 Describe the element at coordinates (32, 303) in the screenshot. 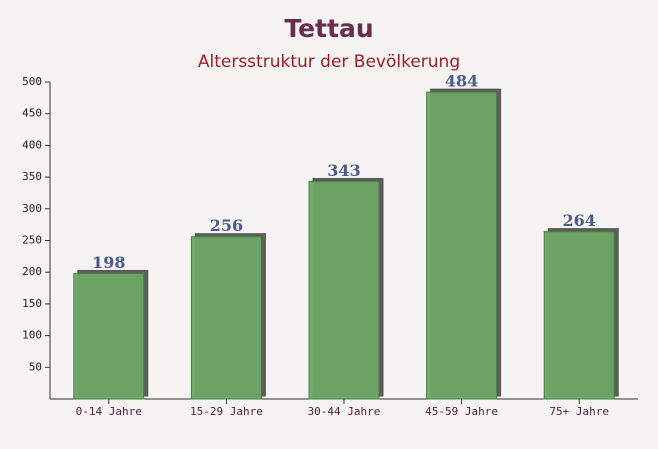

I see `y-tick-label: 150` at that location.